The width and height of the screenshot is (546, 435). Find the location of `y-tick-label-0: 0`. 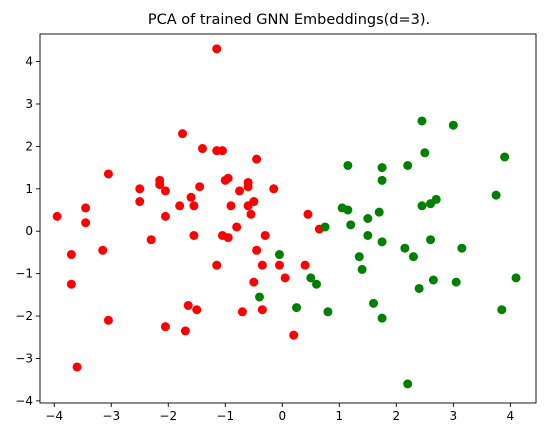

y-tick-label-0: 0 is located at coordinates (29, 231).